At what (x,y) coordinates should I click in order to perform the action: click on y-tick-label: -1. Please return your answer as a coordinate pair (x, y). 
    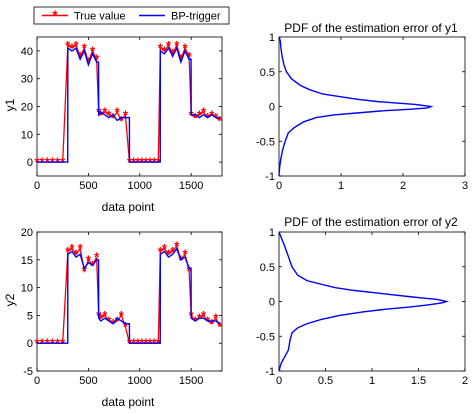
    Looking at the image, I should click on (270, 177).